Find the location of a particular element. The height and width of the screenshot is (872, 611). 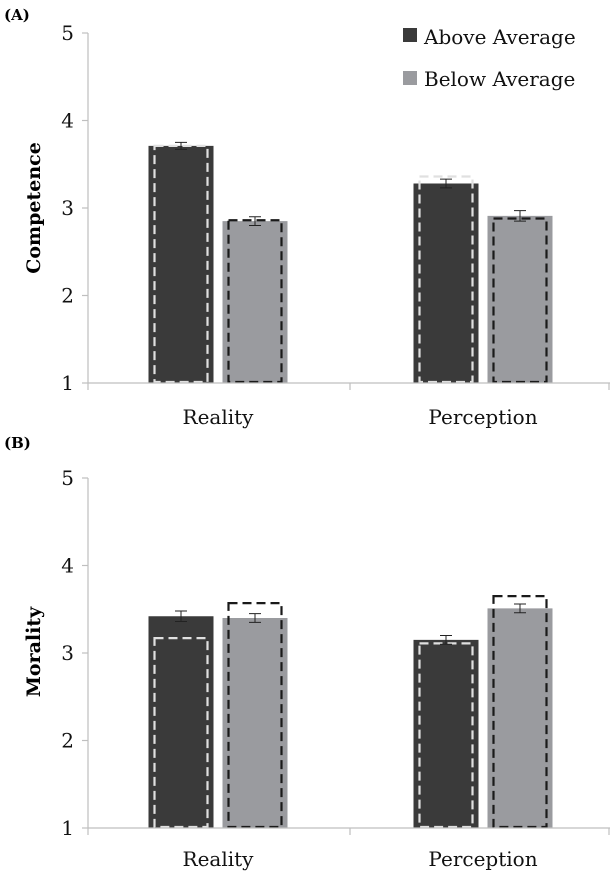

y-axis-label-morality: Morality is located at coordinates (34, 651).